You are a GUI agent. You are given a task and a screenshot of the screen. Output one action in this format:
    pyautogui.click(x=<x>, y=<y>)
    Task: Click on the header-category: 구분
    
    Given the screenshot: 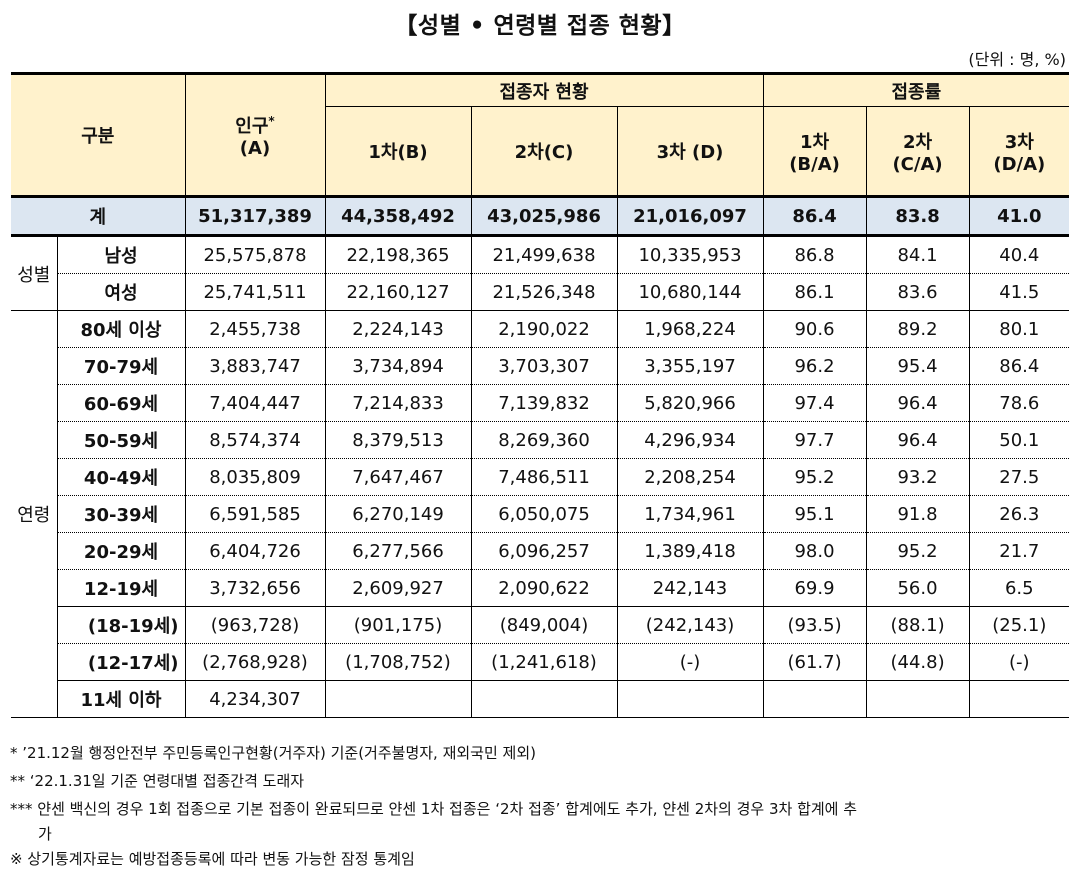 What is the action you would take?
    pyautogui.click(x=98, y=134)
    